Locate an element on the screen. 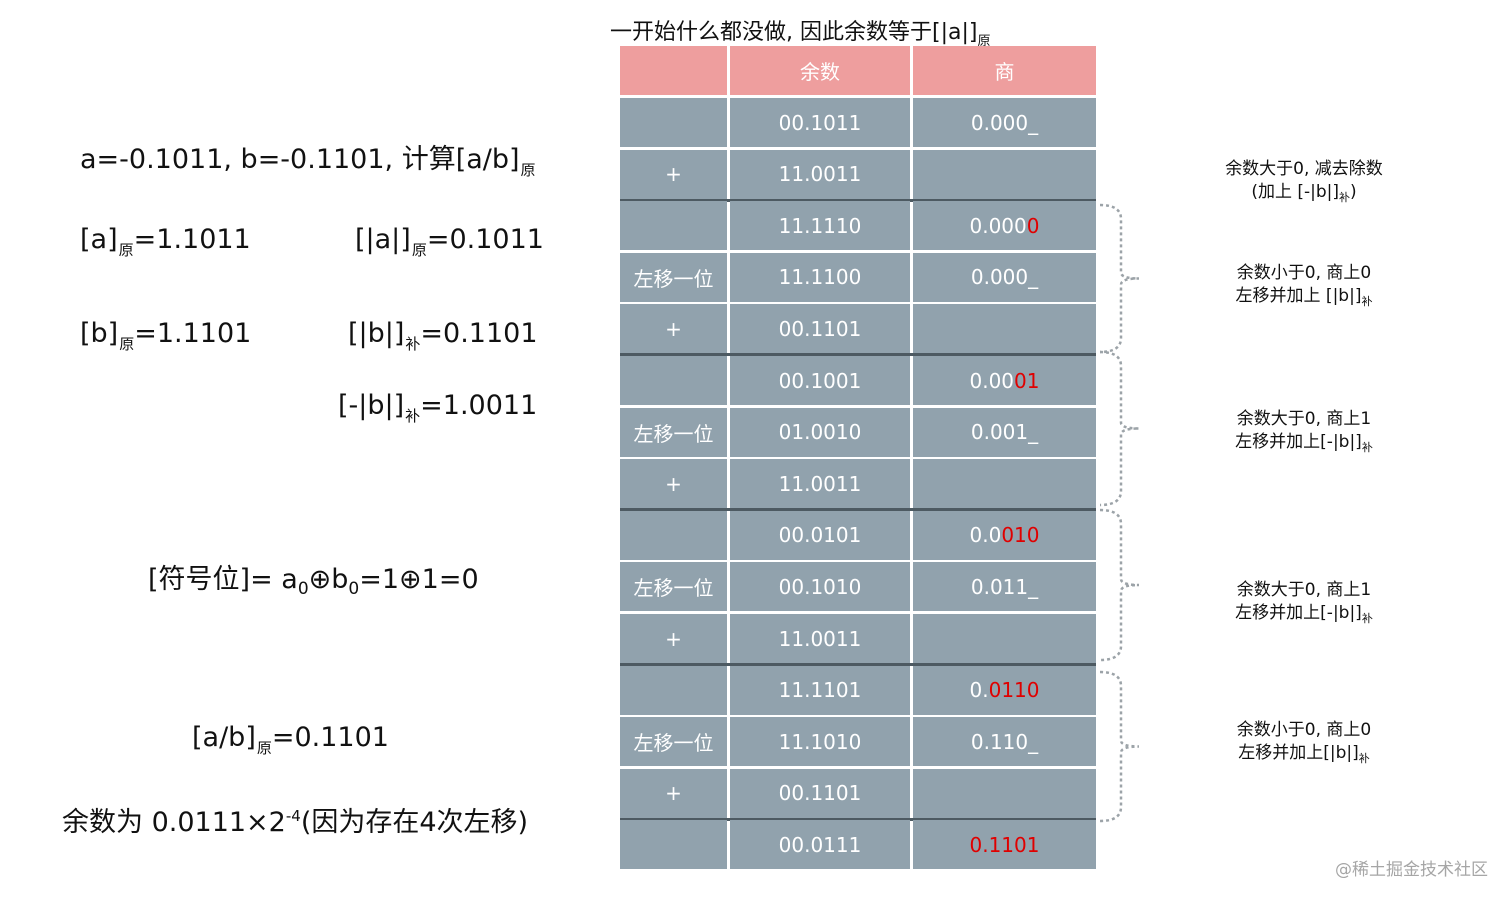 This screenshot has height=901, width=1512. table-row: 左移一位 01.0010 0.001_ is located at coordinates (858, 432).